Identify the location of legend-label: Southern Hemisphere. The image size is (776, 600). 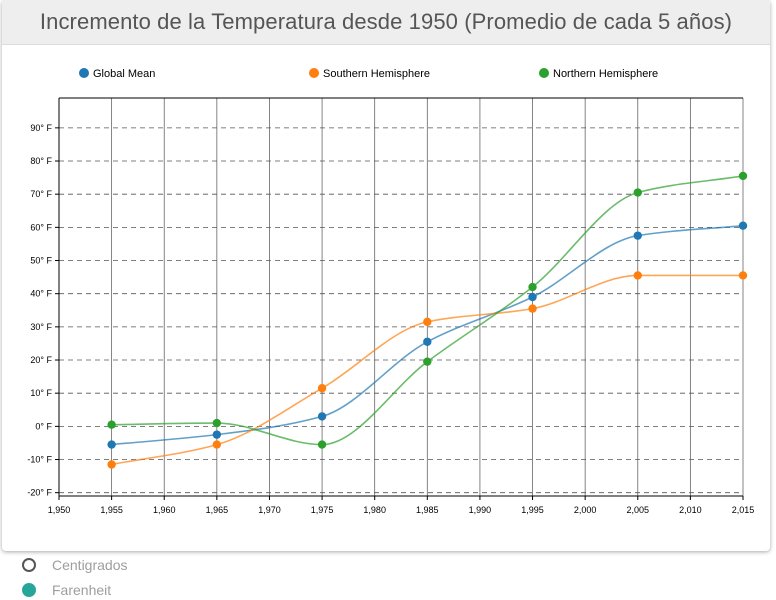
(376, 74).